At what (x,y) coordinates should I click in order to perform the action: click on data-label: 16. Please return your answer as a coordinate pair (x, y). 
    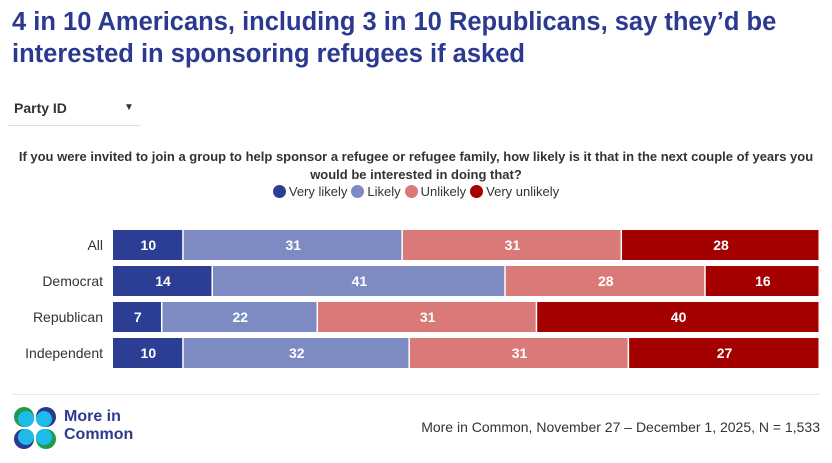
    Looking at the image, I should click on (763, 281).